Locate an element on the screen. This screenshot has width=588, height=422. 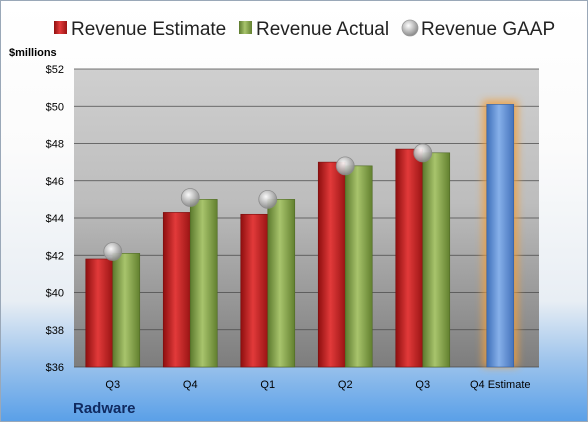
x-tick-label: Q1 is located at coordinates (267, 385).